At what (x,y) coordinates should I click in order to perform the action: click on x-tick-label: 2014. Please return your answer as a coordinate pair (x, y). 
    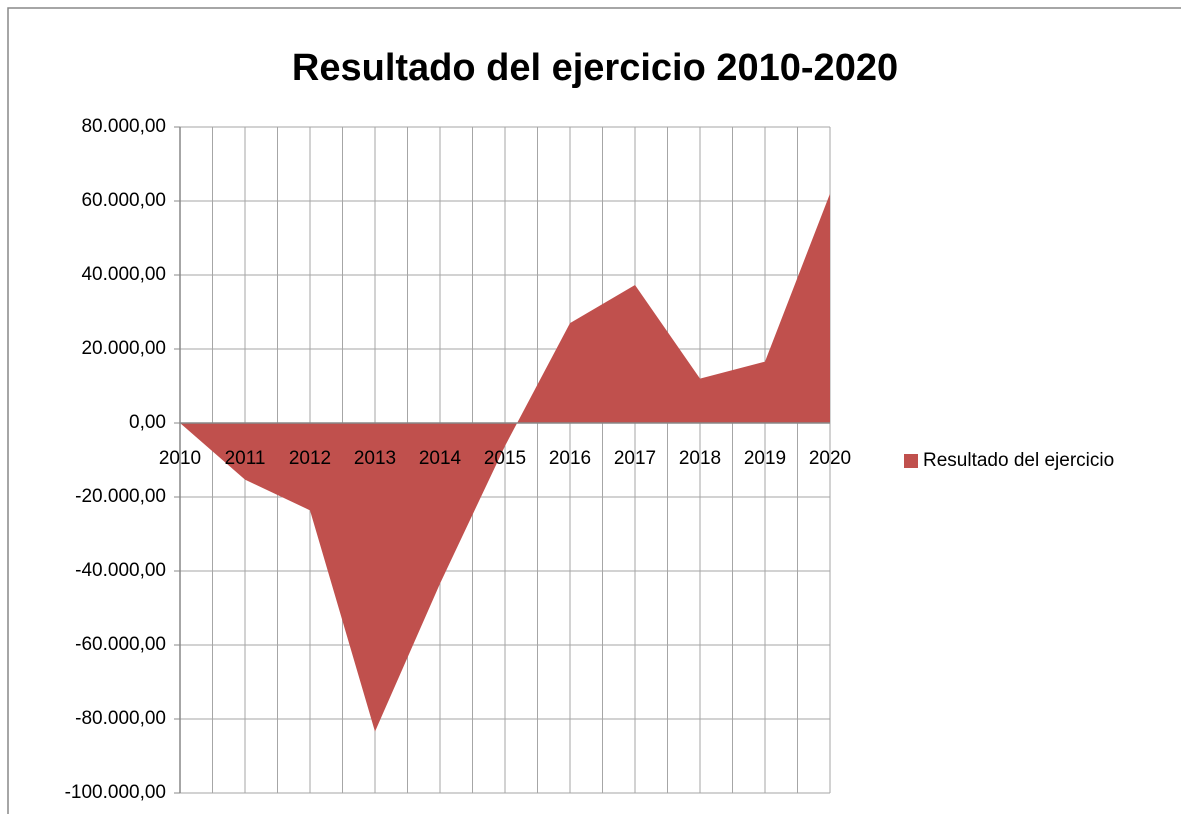
    Looking at the image, I should click on (440, 458).